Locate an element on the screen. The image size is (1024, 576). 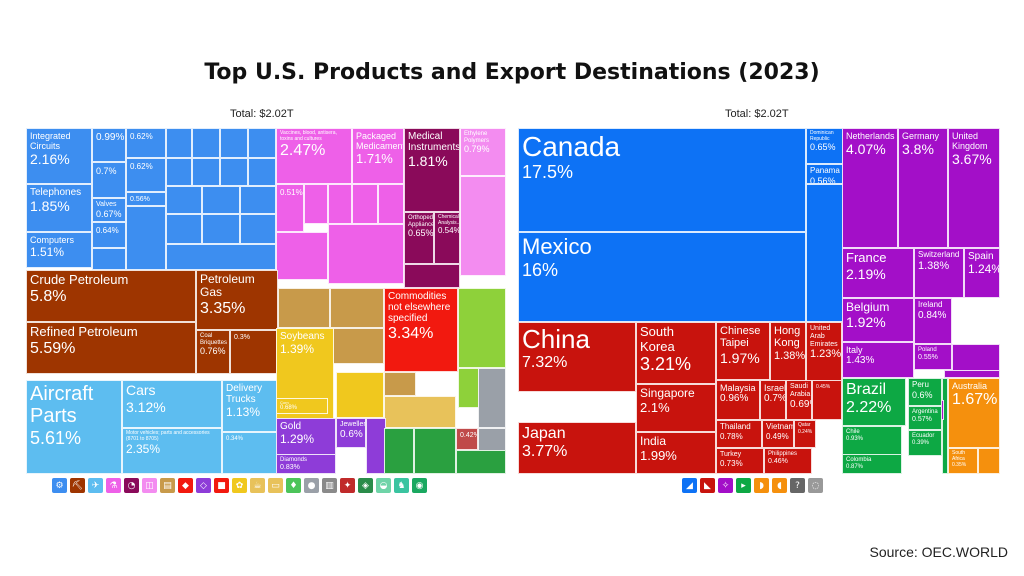
instruments-icon: ◔ is located at coordinates (131, 485).